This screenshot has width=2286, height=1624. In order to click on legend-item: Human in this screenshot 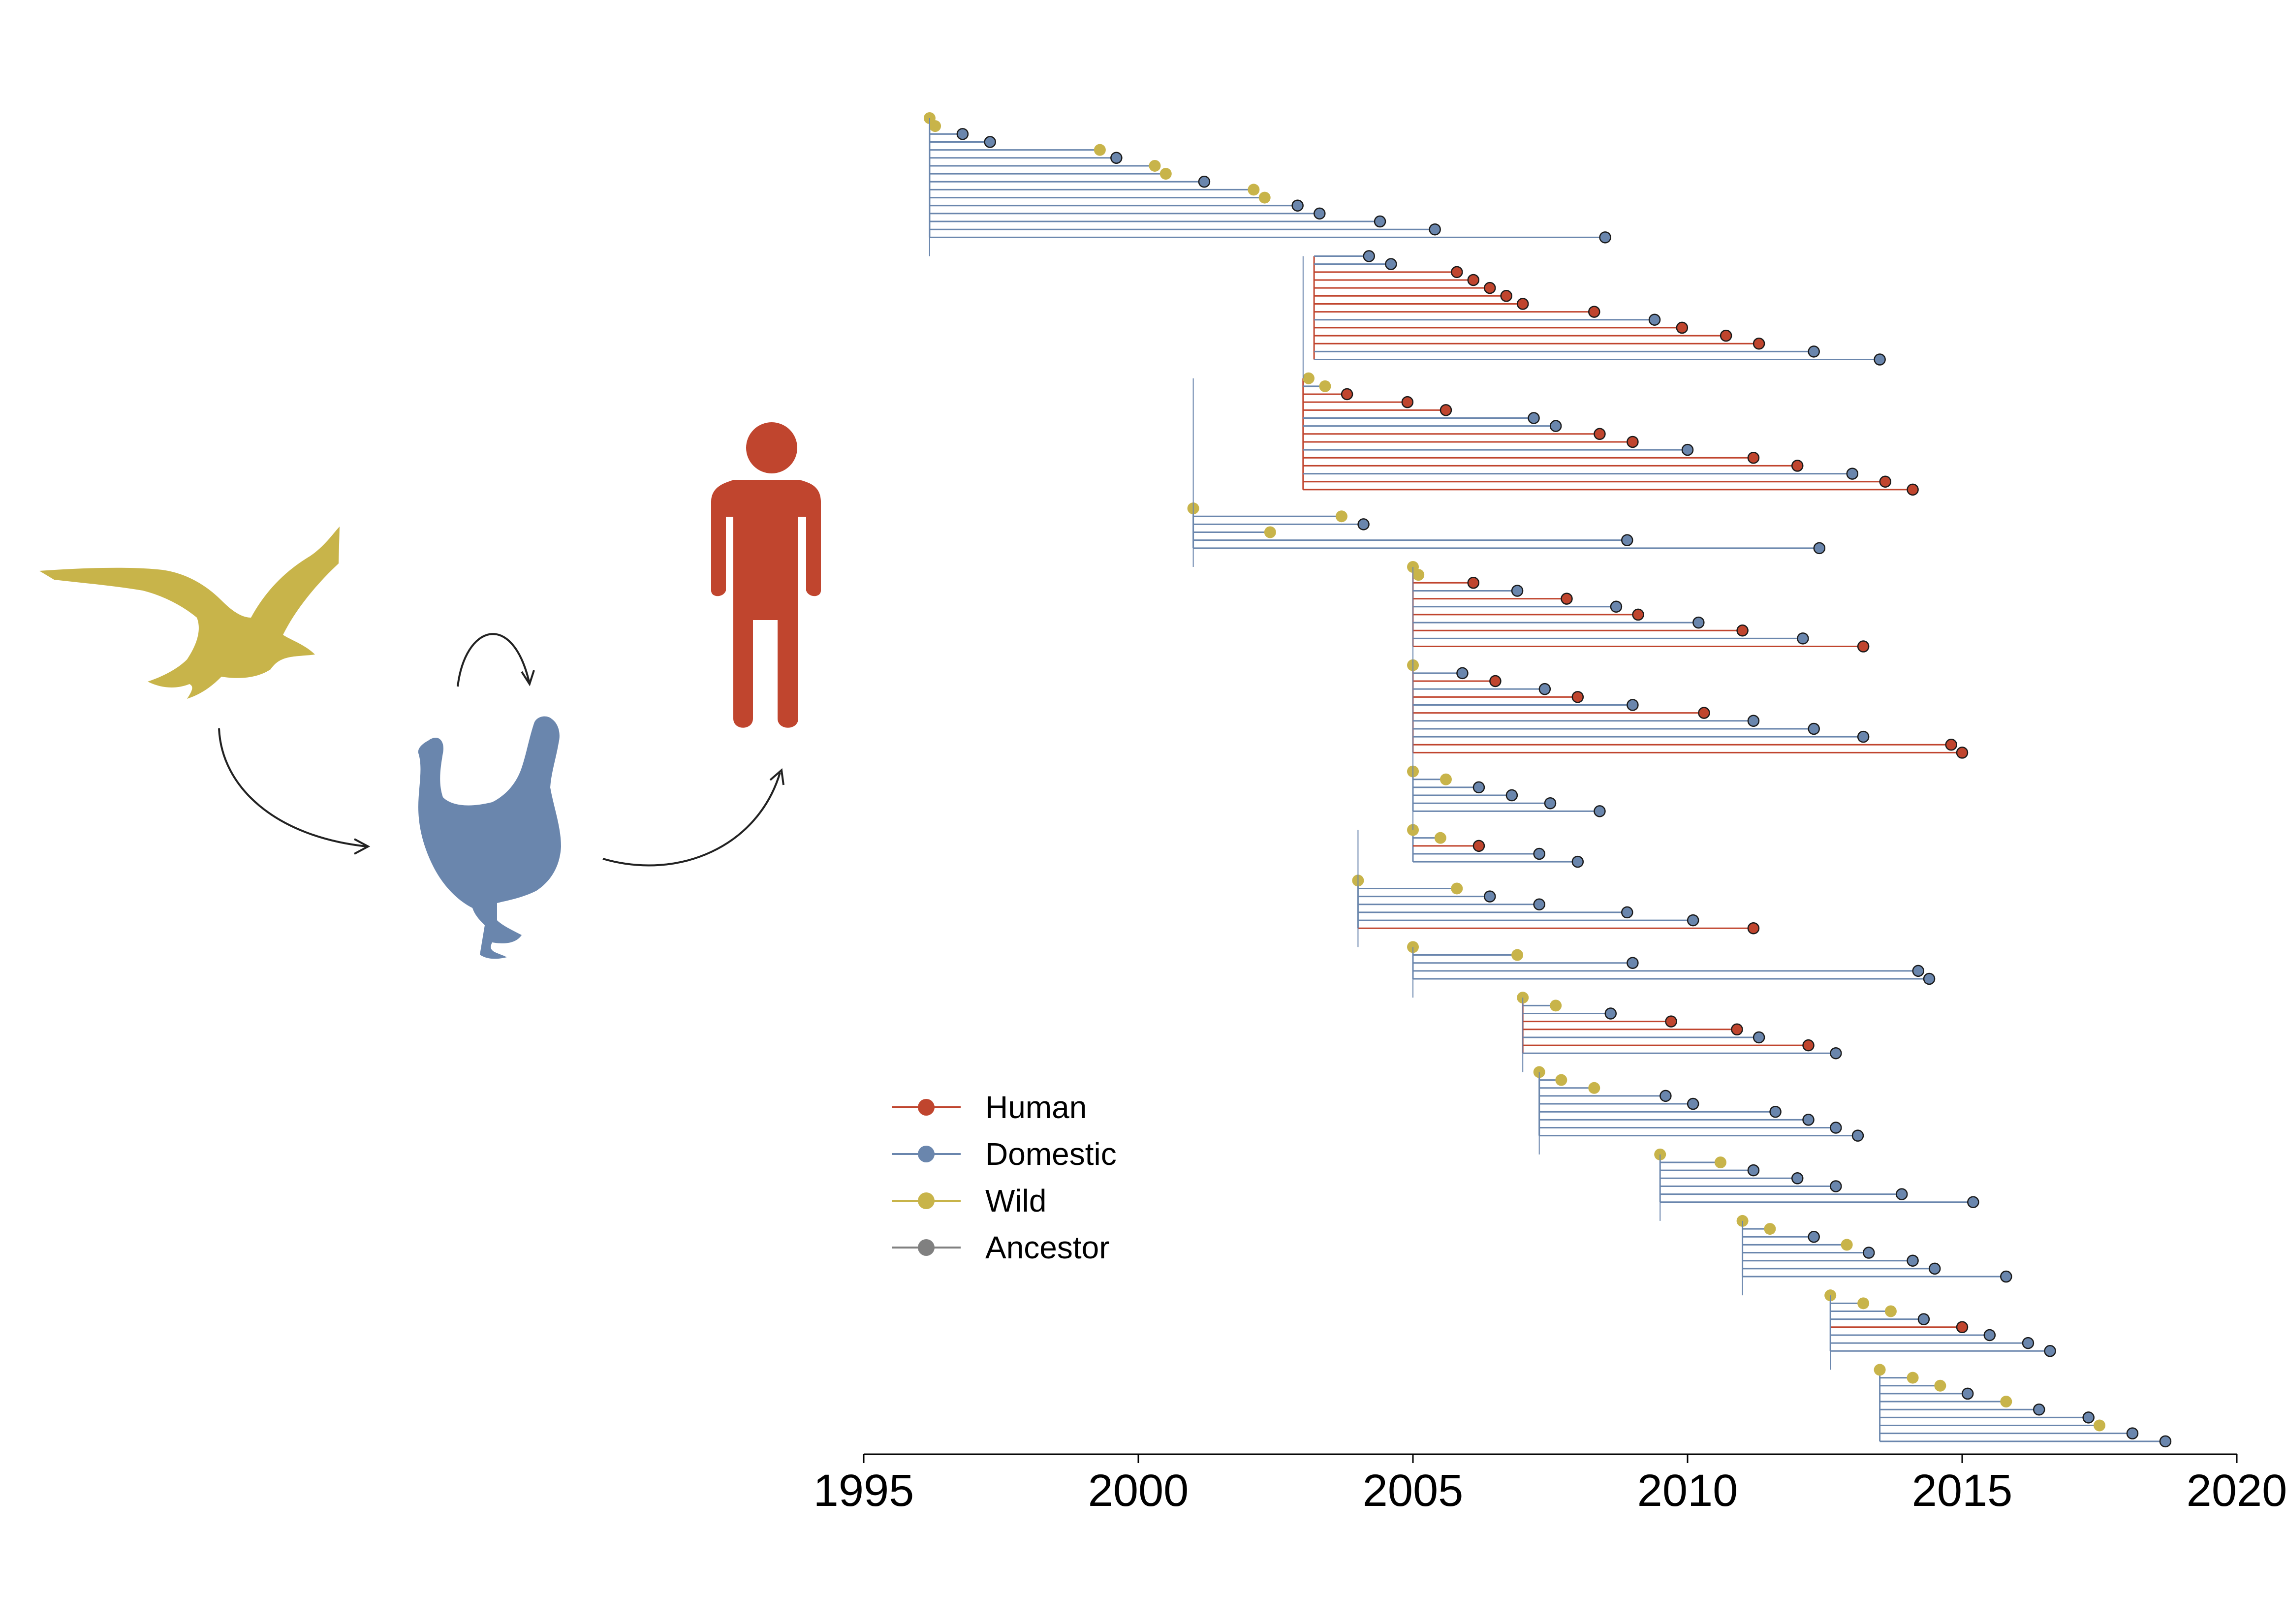, I will do `click(989, 1107)`.